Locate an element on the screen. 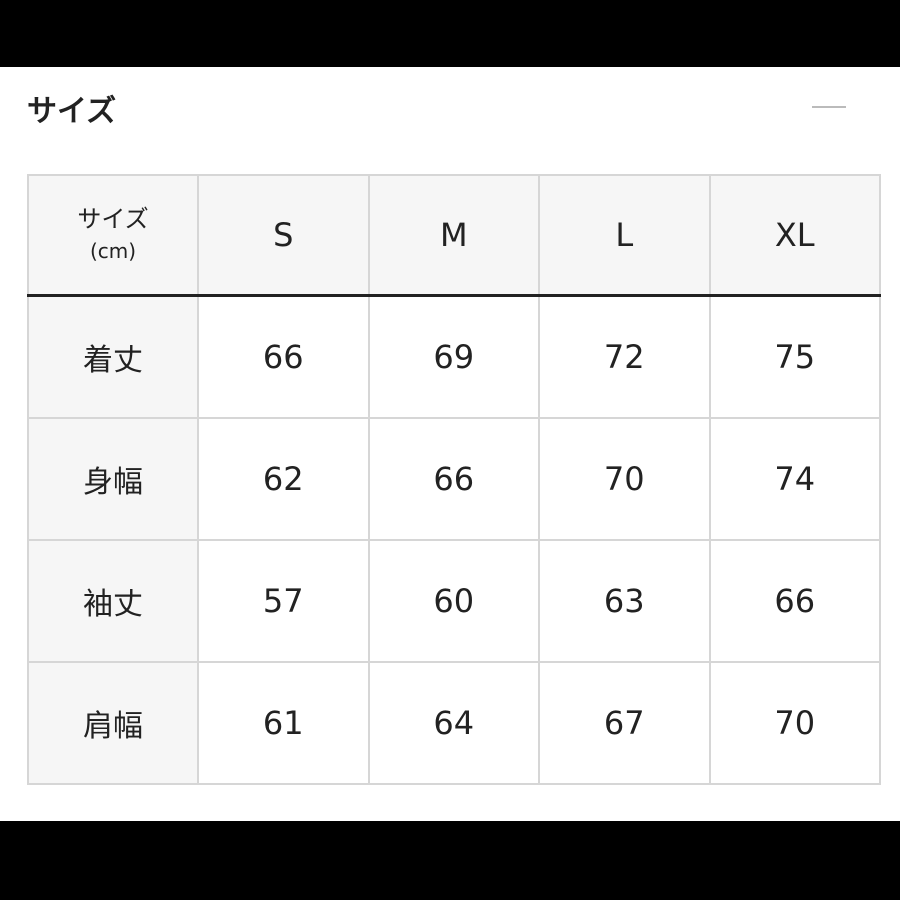 This screenshot has height=900, width=900. table-cell: 57 is located at coordinates (283, 600).